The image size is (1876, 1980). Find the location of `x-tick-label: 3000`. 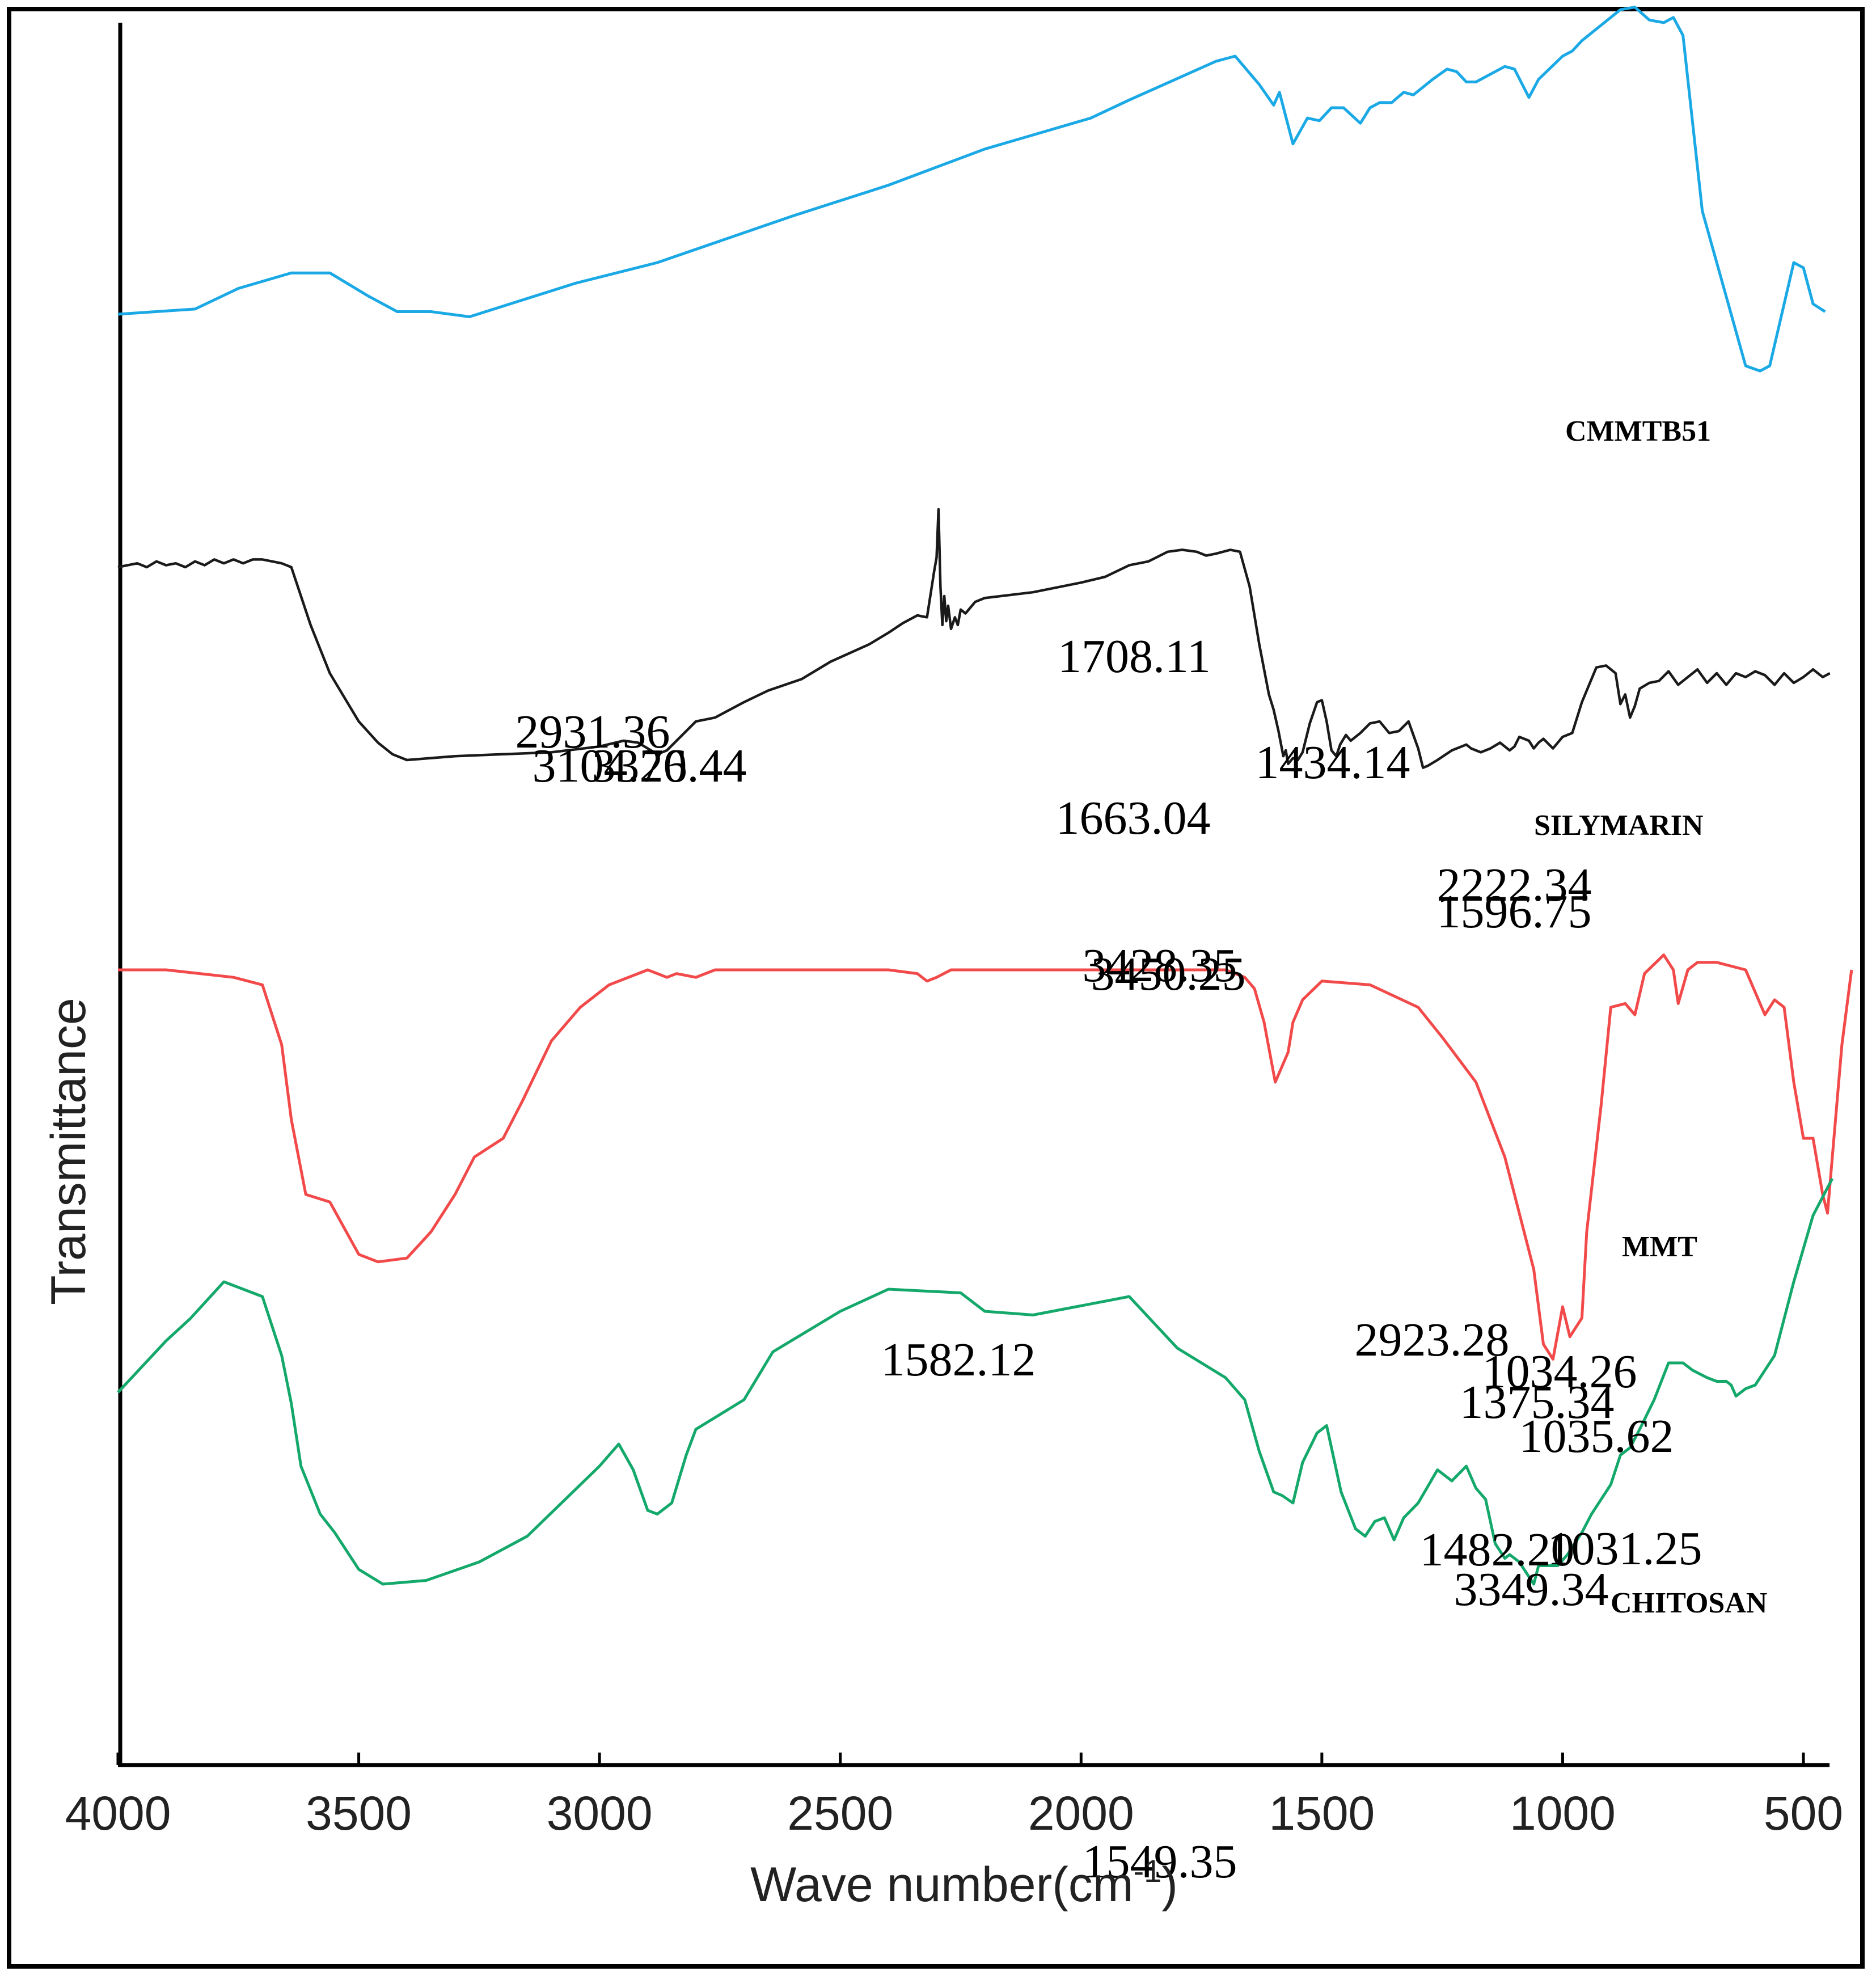

x-tick-label: 3000 is located at coordinates (600, 1813).